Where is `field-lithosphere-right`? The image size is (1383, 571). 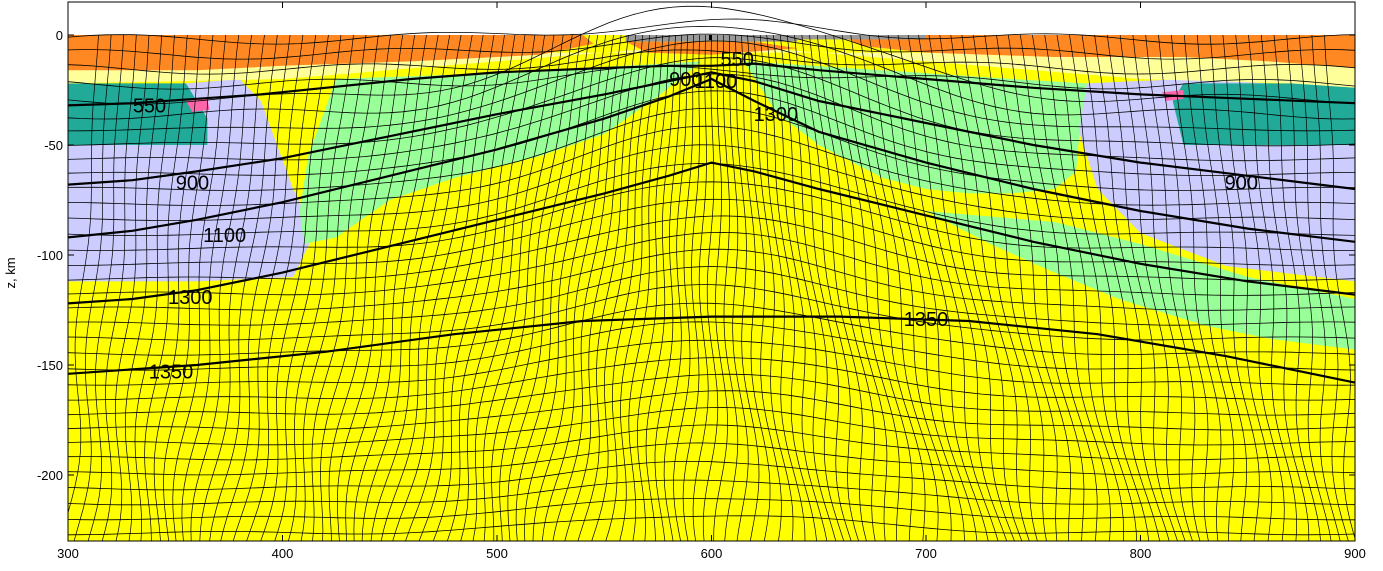 field-lithosphere-right is located at coordinates (915, 127).